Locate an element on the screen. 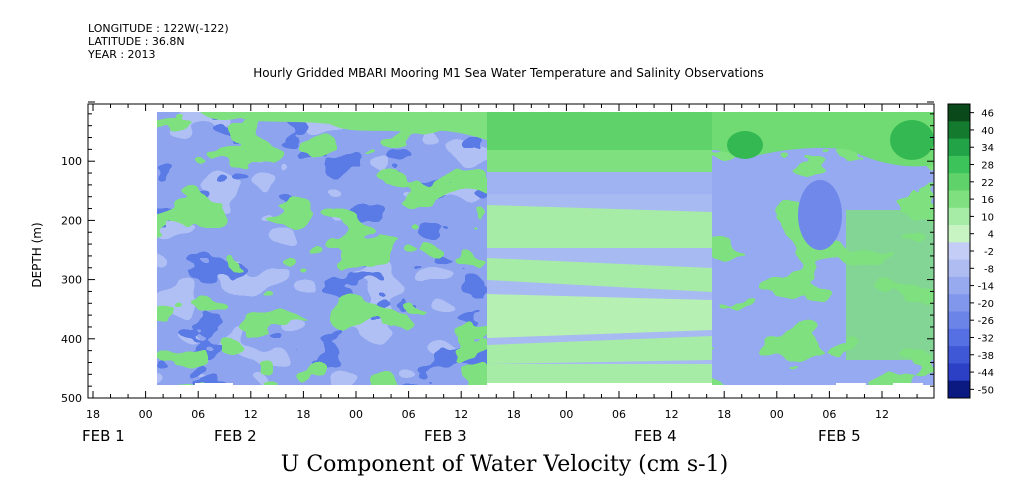 The width and height of the screenshot is (1009, 504). colorbar-label: 22 is located at coordinates (987, 183).